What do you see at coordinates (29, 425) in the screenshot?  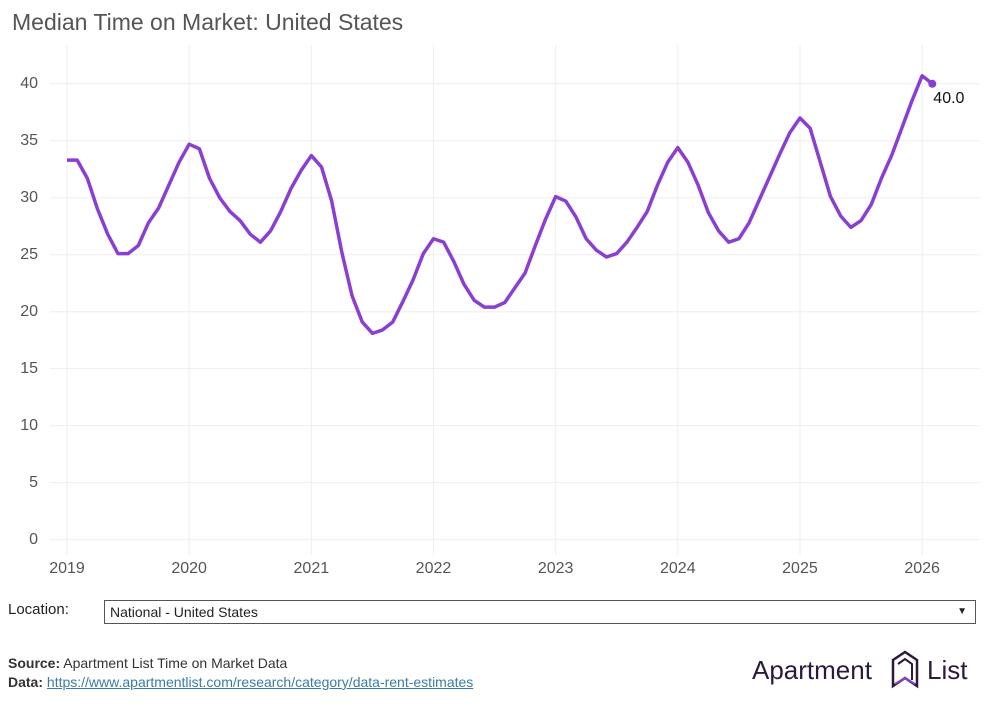 I see `y-tick-label: 10` at bounding box center [29, 425].